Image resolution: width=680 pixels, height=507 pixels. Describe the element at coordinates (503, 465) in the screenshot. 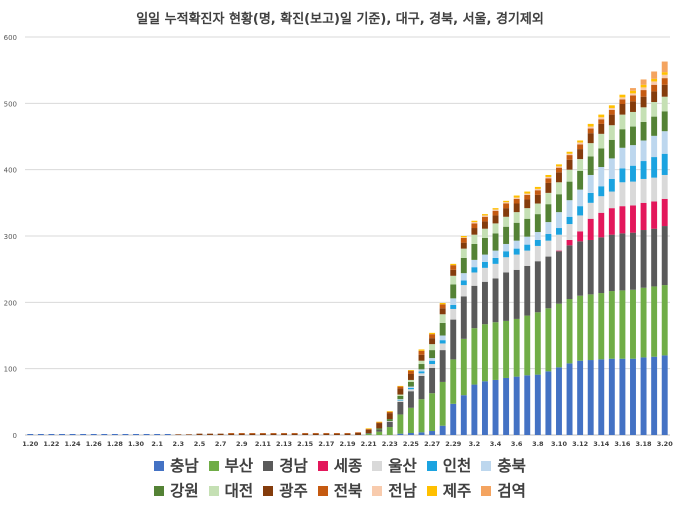

I see `legend-item: 충북` at that location.